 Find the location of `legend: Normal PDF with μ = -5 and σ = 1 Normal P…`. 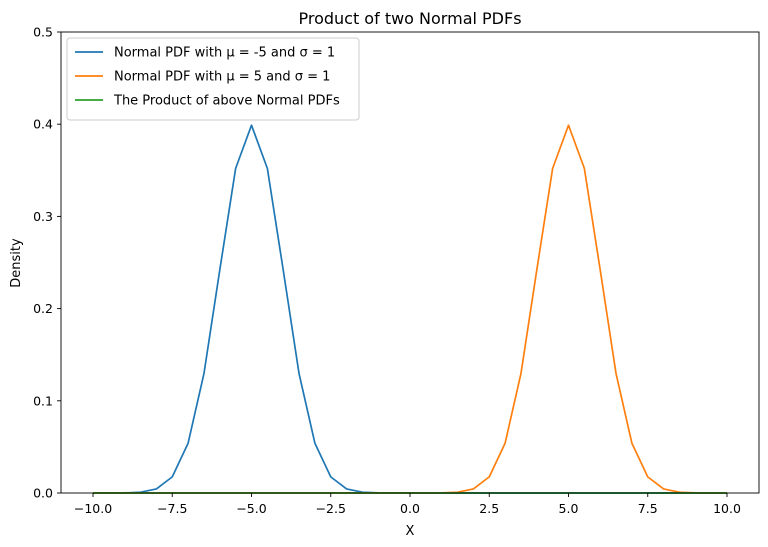

legend: Normal PDF with μ = -5 and σ = 1 Normal P… is located at coordinates (213, 79).